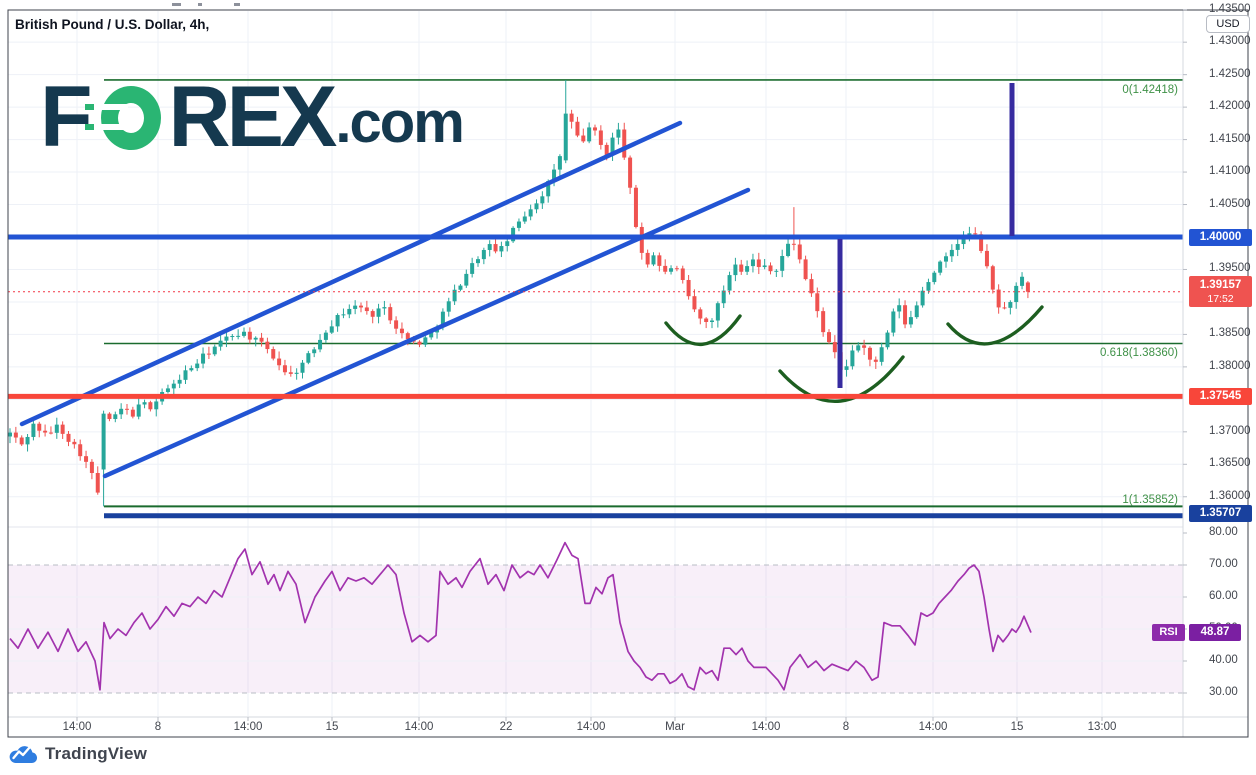 Image resolution: width=1256 pixels, height=775 pixels. What do you see at coordinates (112, 24) in the screenshot?
I see `symbol-title: British Pound / U.S. Dollar, 4h,` at bounding box center [112, 24].